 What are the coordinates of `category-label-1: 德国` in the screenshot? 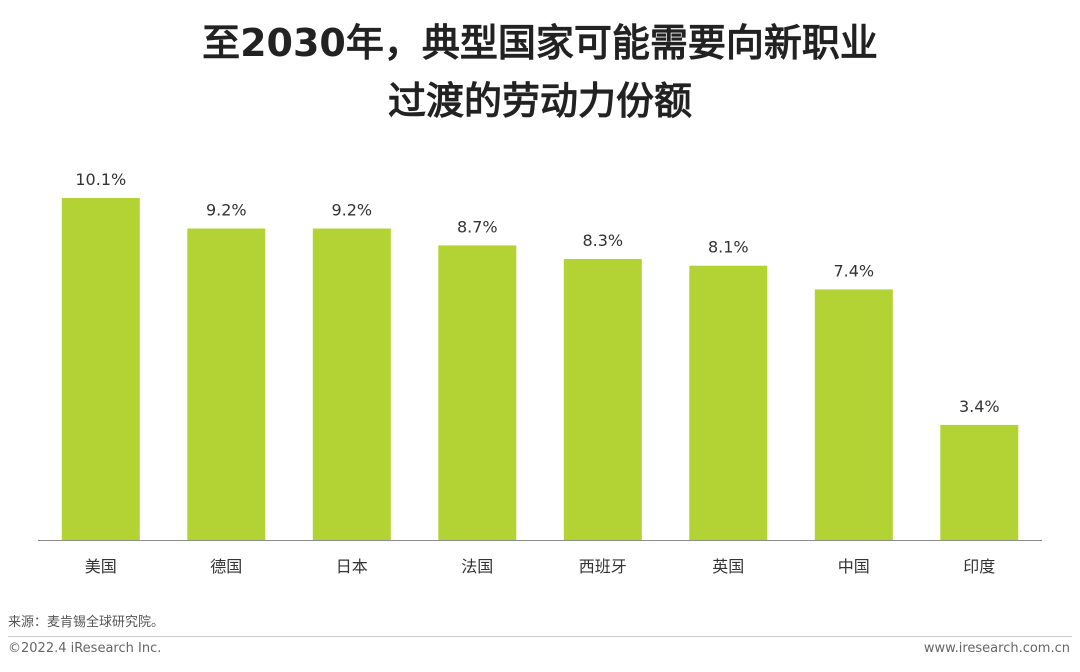 It's located at (226, 566).